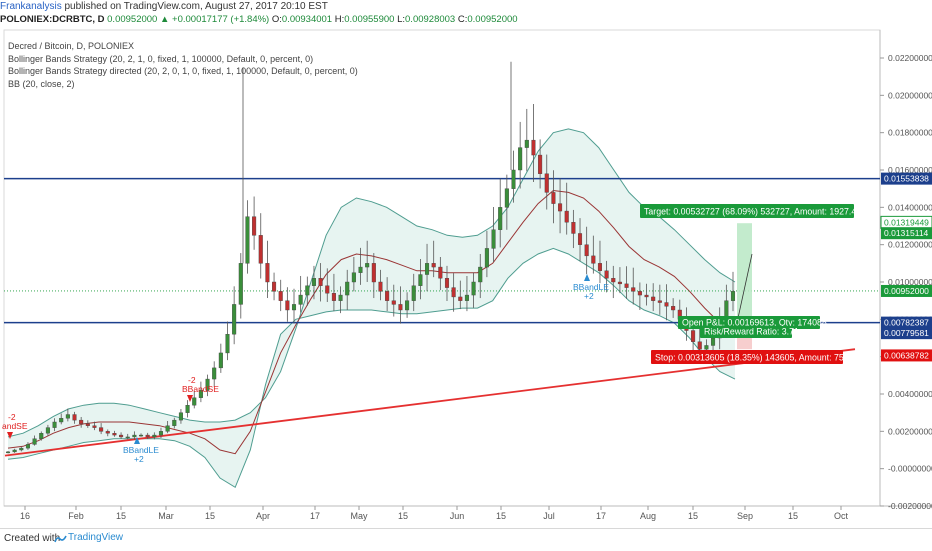 This screenshot has width=932, height=551. I want to click on x-tick-label: Jun, so click(457, 516).